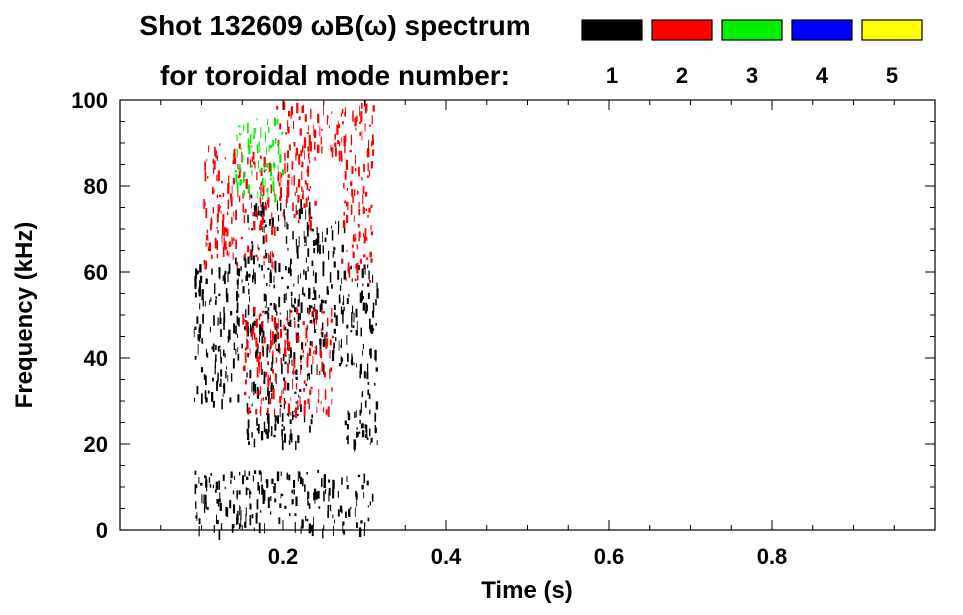  What do you see at coordinates (96, 358) in the screenshot?
I see `y-tick-label: 40` at bounding box center [96, 358].